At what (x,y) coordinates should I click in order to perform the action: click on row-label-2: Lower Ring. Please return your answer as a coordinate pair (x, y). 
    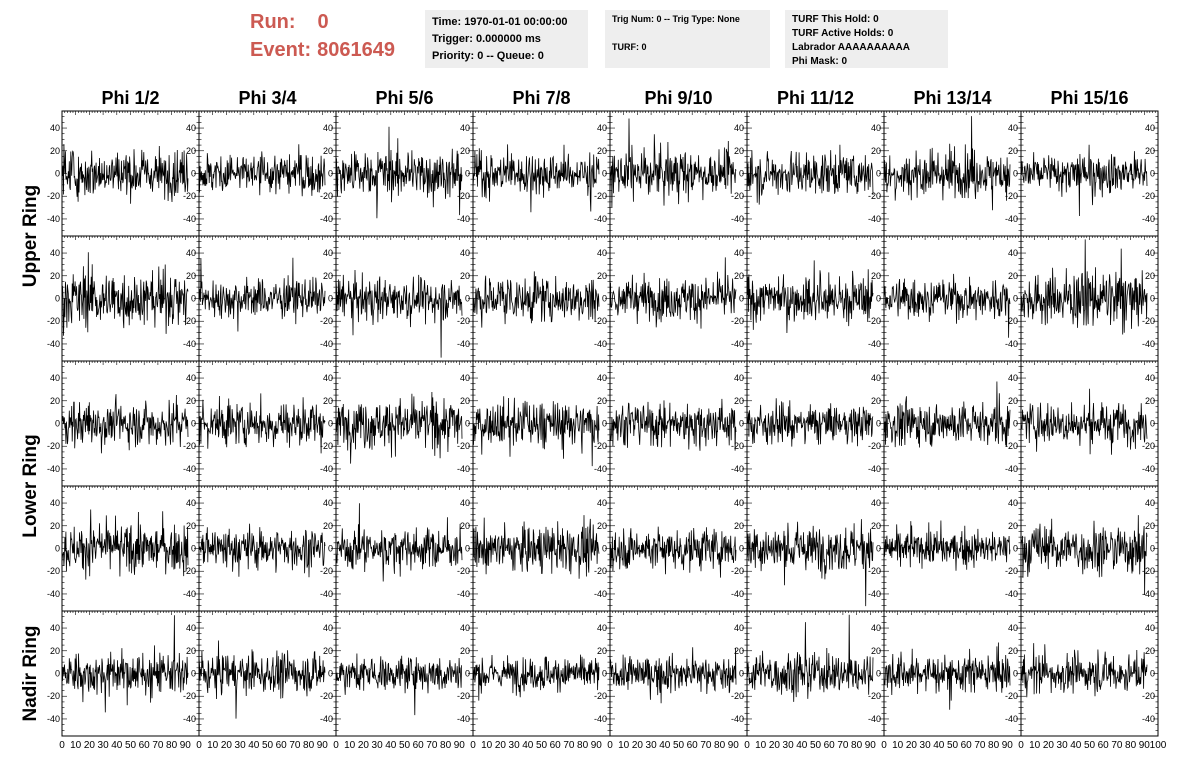
    Looking at the image, I should click on (30, 485).